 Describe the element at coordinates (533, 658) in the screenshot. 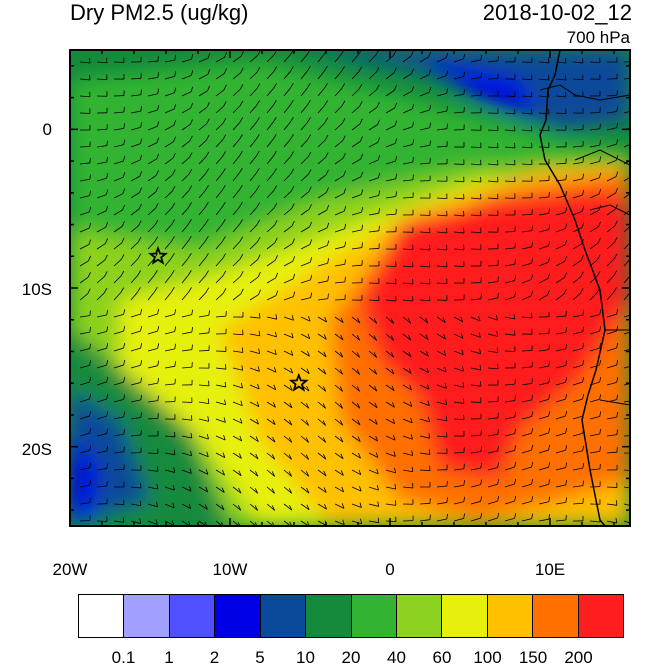

I see `colorbar-label: 150` at that location.